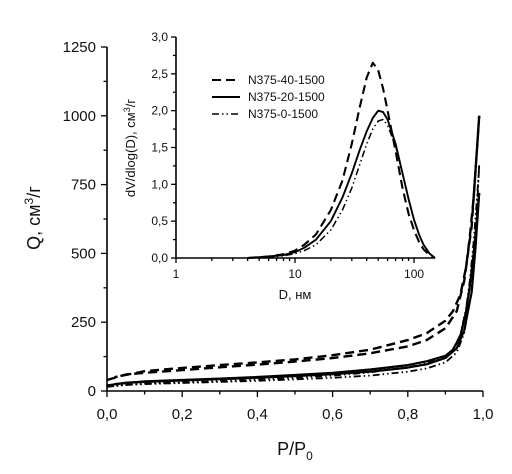 Image resolution: width=512 pixels, height=474 pixels. What do you see at coordinates (83, 253) in the screenshot?
I see `main-y-tick-label: 500` at bounding box center [83, 253].